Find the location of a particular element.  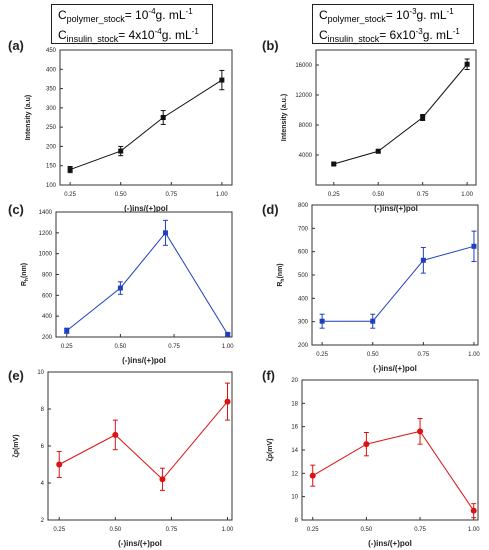

y-axis-label-subscript: h is located at coordinates (283, 280).